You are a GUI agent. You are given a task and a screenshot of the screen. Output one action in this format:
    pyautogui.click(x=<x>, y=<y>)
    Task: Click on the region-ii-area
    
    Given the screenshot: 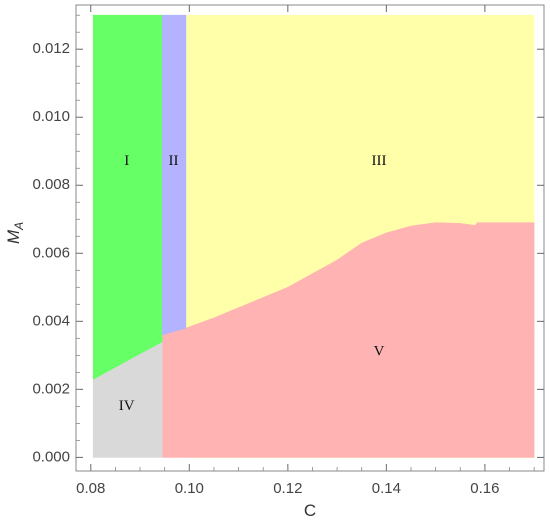 What is the action you would take?
    pyautogui.click(x=174, y=175)
    